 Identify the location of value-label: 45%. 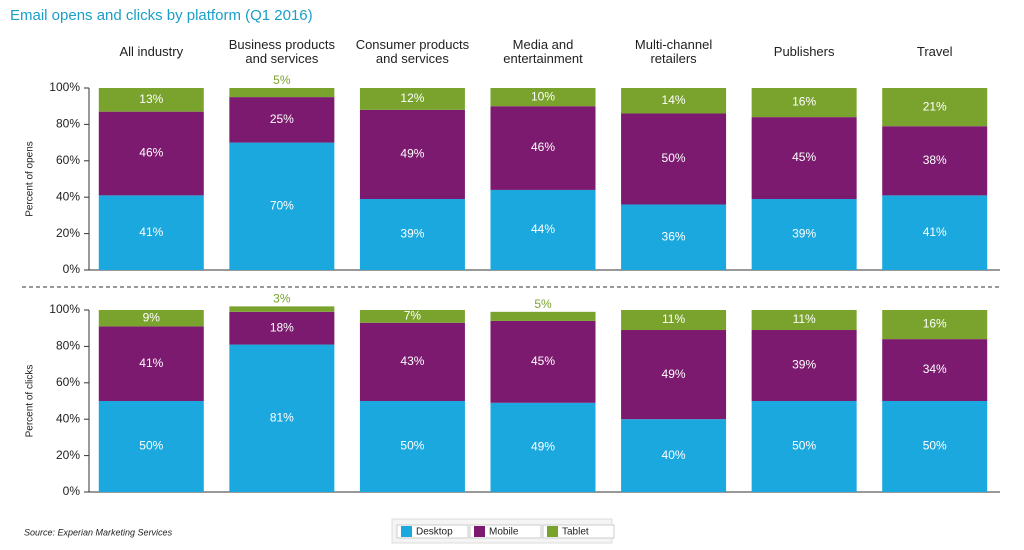
(804, 157).